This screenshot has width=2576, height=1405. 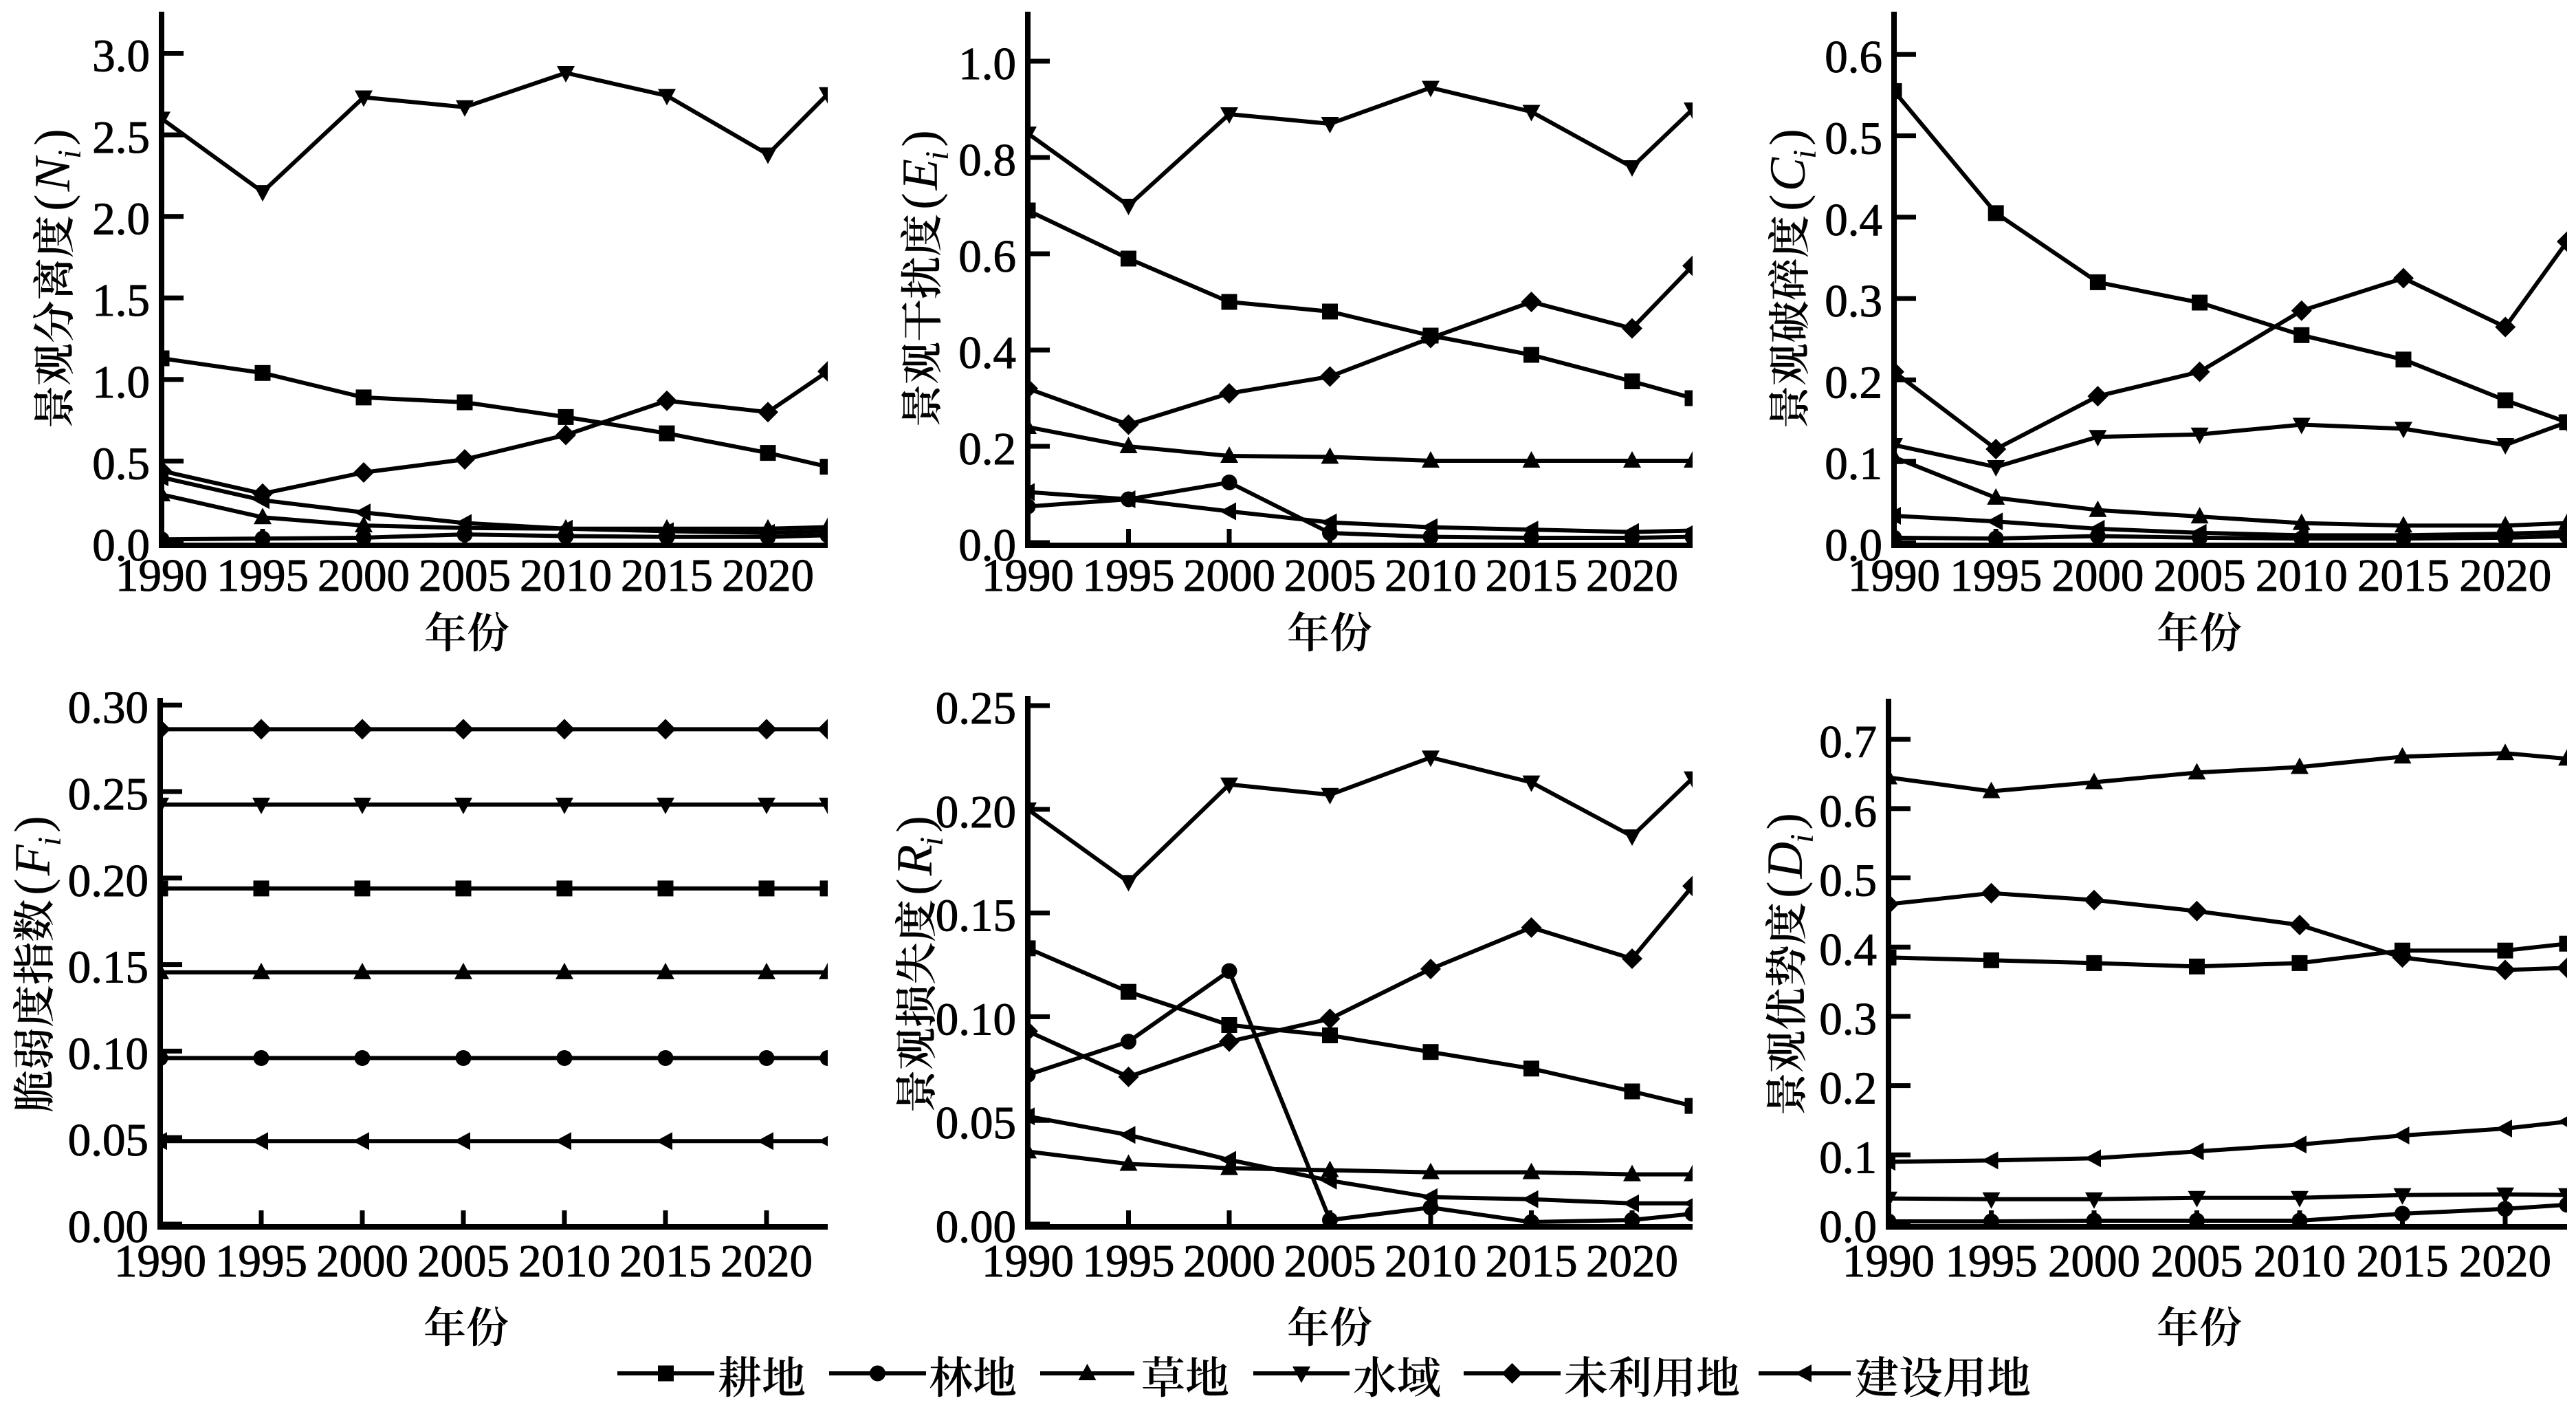 What do you see at coordinates (121, 301) in the screenshot?
I see `svg-text: 1.5` at bounding box center [121, 301].